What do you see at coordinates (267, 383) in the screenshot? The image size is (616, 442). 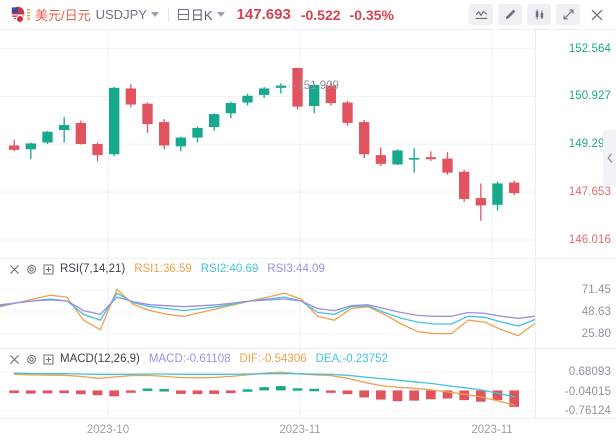 I see `macd-plot` at bounding box center [267, 383].